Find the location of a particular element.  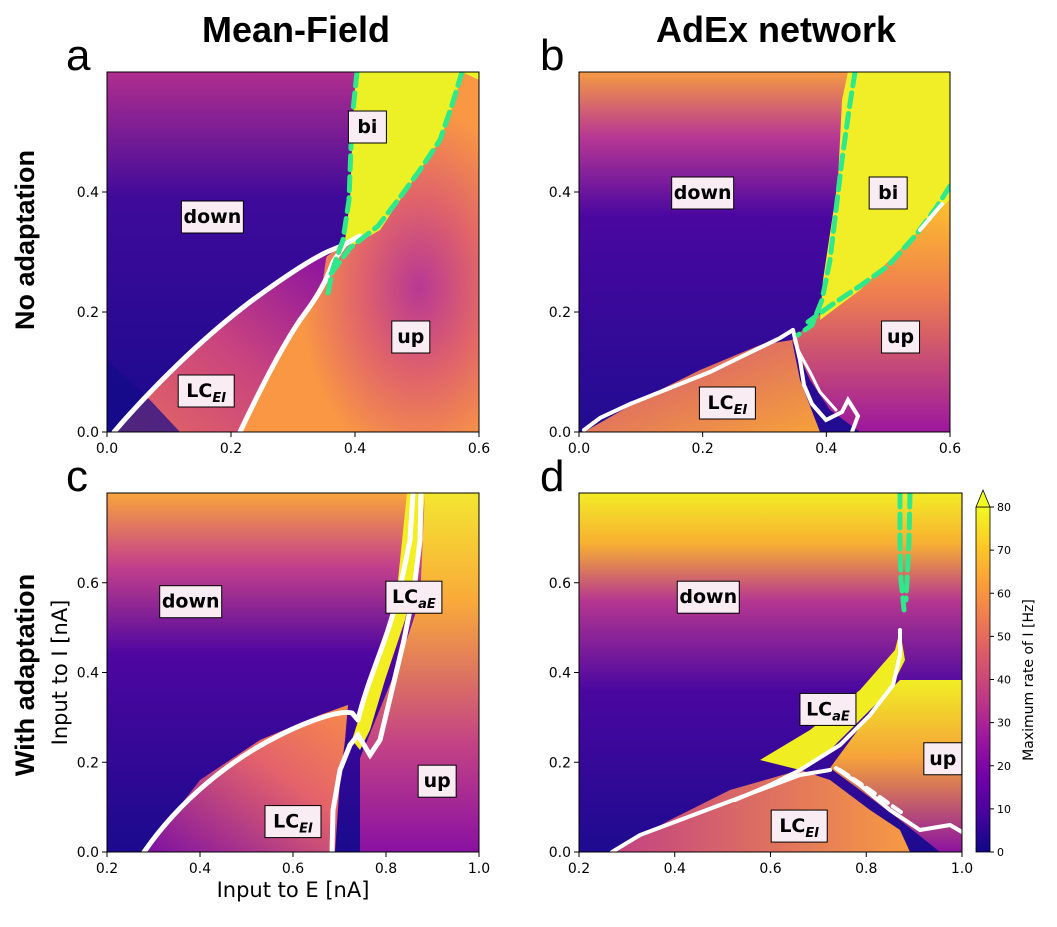

panel-b-ytick-label: 0.0 is located at coordinates (560, 433).